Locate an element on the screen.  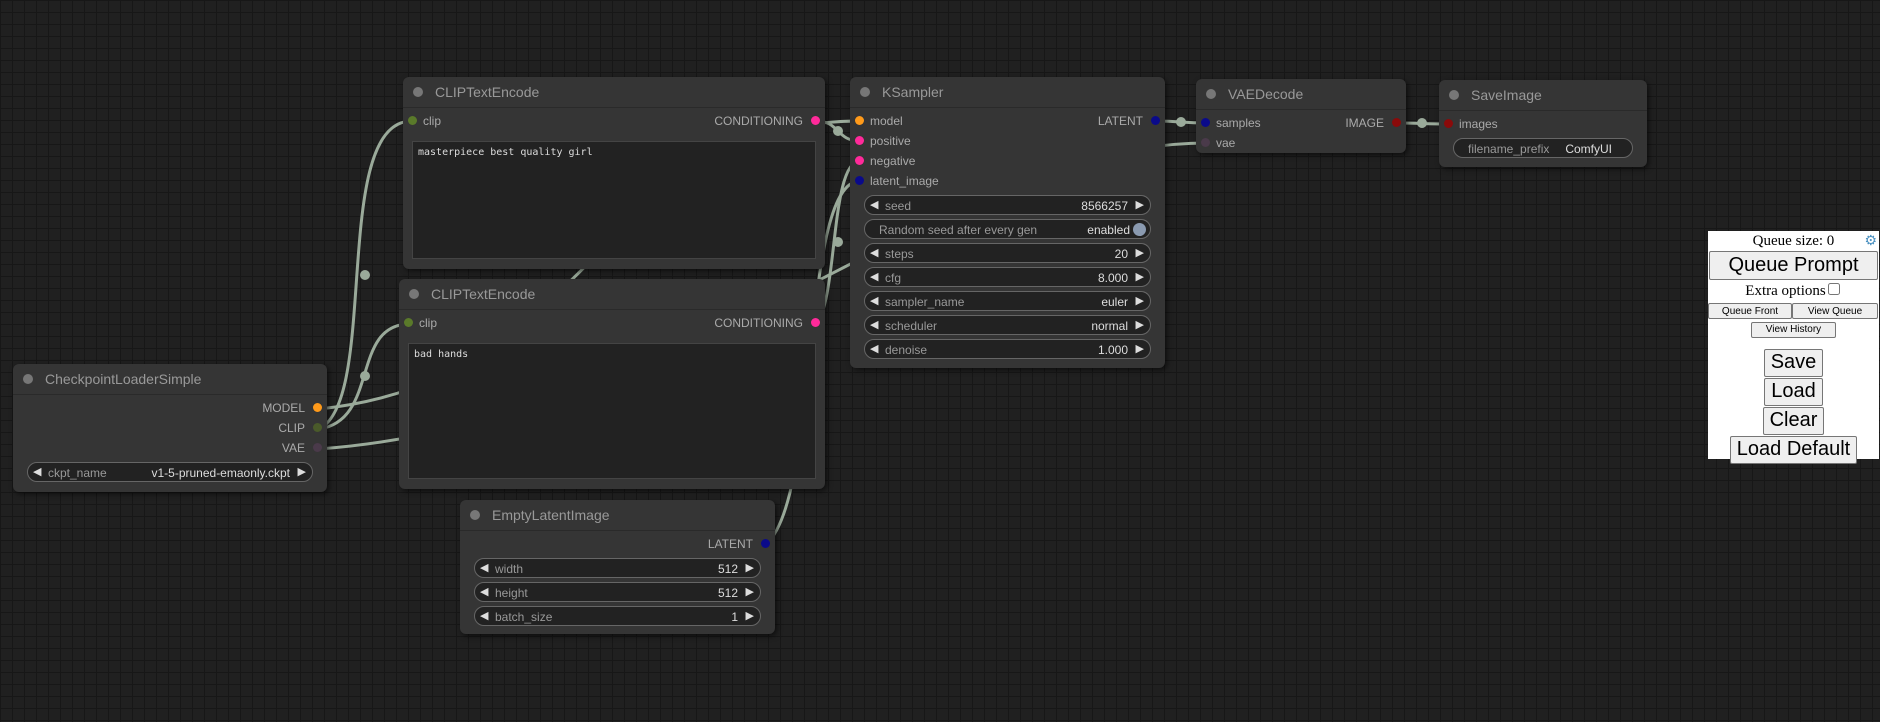
node-save: SaveImage images filename_prefix ComfyUI is located at coordinates (1543, 123).